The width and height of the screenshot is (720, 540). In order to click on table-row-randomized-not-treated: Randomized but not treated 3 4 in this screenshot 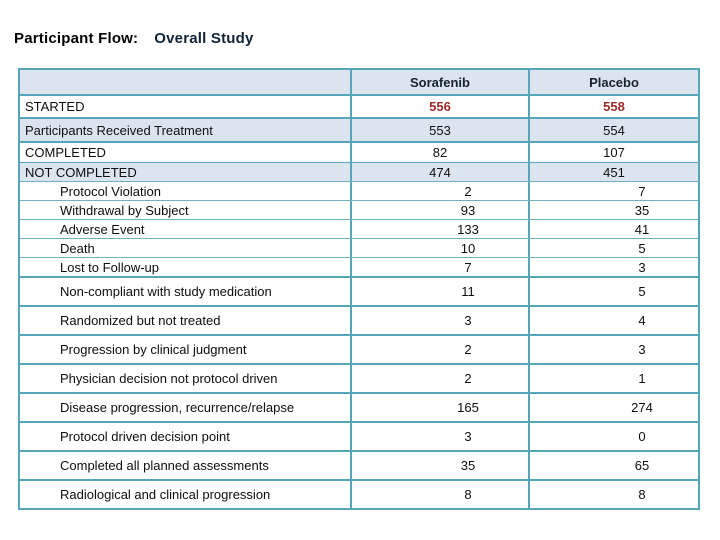, I will do `click(359, 319)`.